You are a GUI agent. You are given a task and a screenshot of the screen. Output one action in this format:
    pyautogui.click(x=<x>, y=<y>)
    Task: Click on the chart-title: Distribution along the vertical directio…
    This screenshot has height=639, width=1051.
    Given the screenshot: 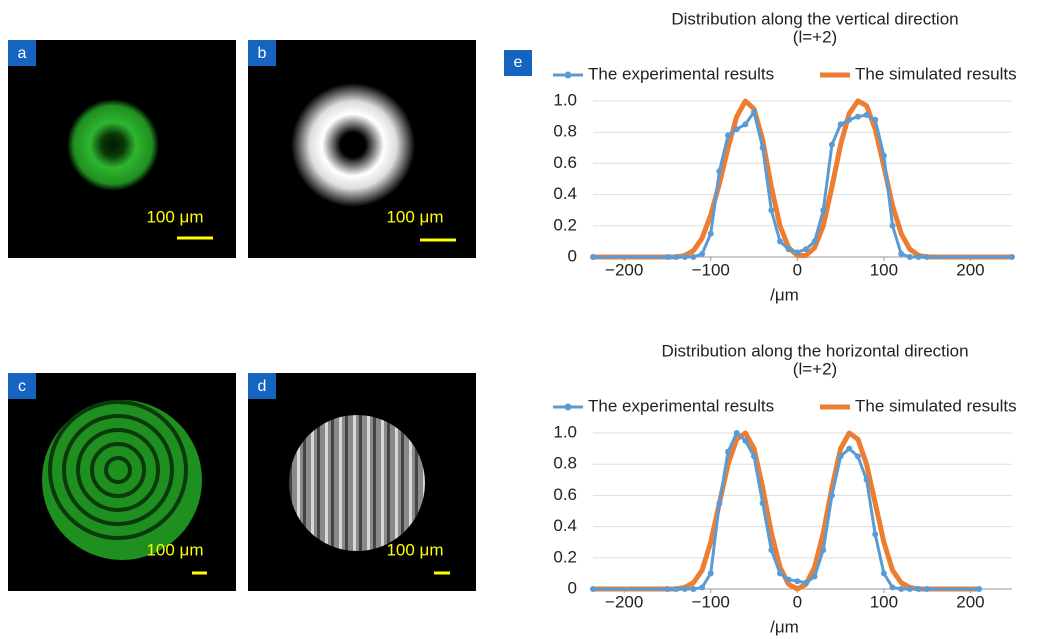 What is the action you would take?
    pyautogui.click(x=814, y=18)
    